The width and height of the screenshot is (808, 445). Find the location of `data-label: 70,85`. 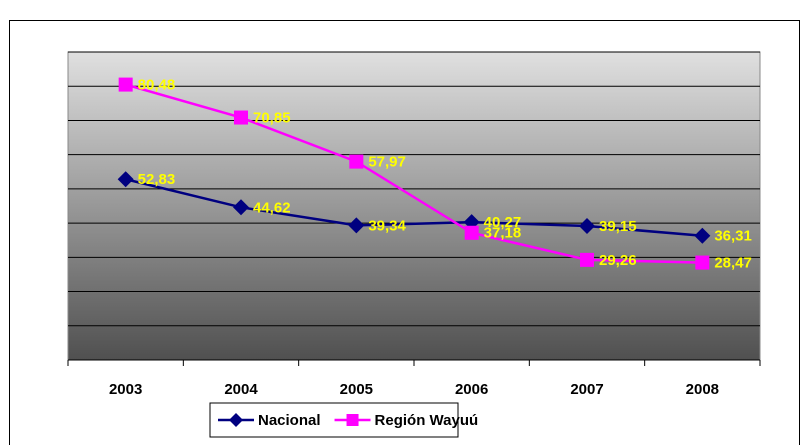

data-label: 70,85 is located at coordinates (272, 118).